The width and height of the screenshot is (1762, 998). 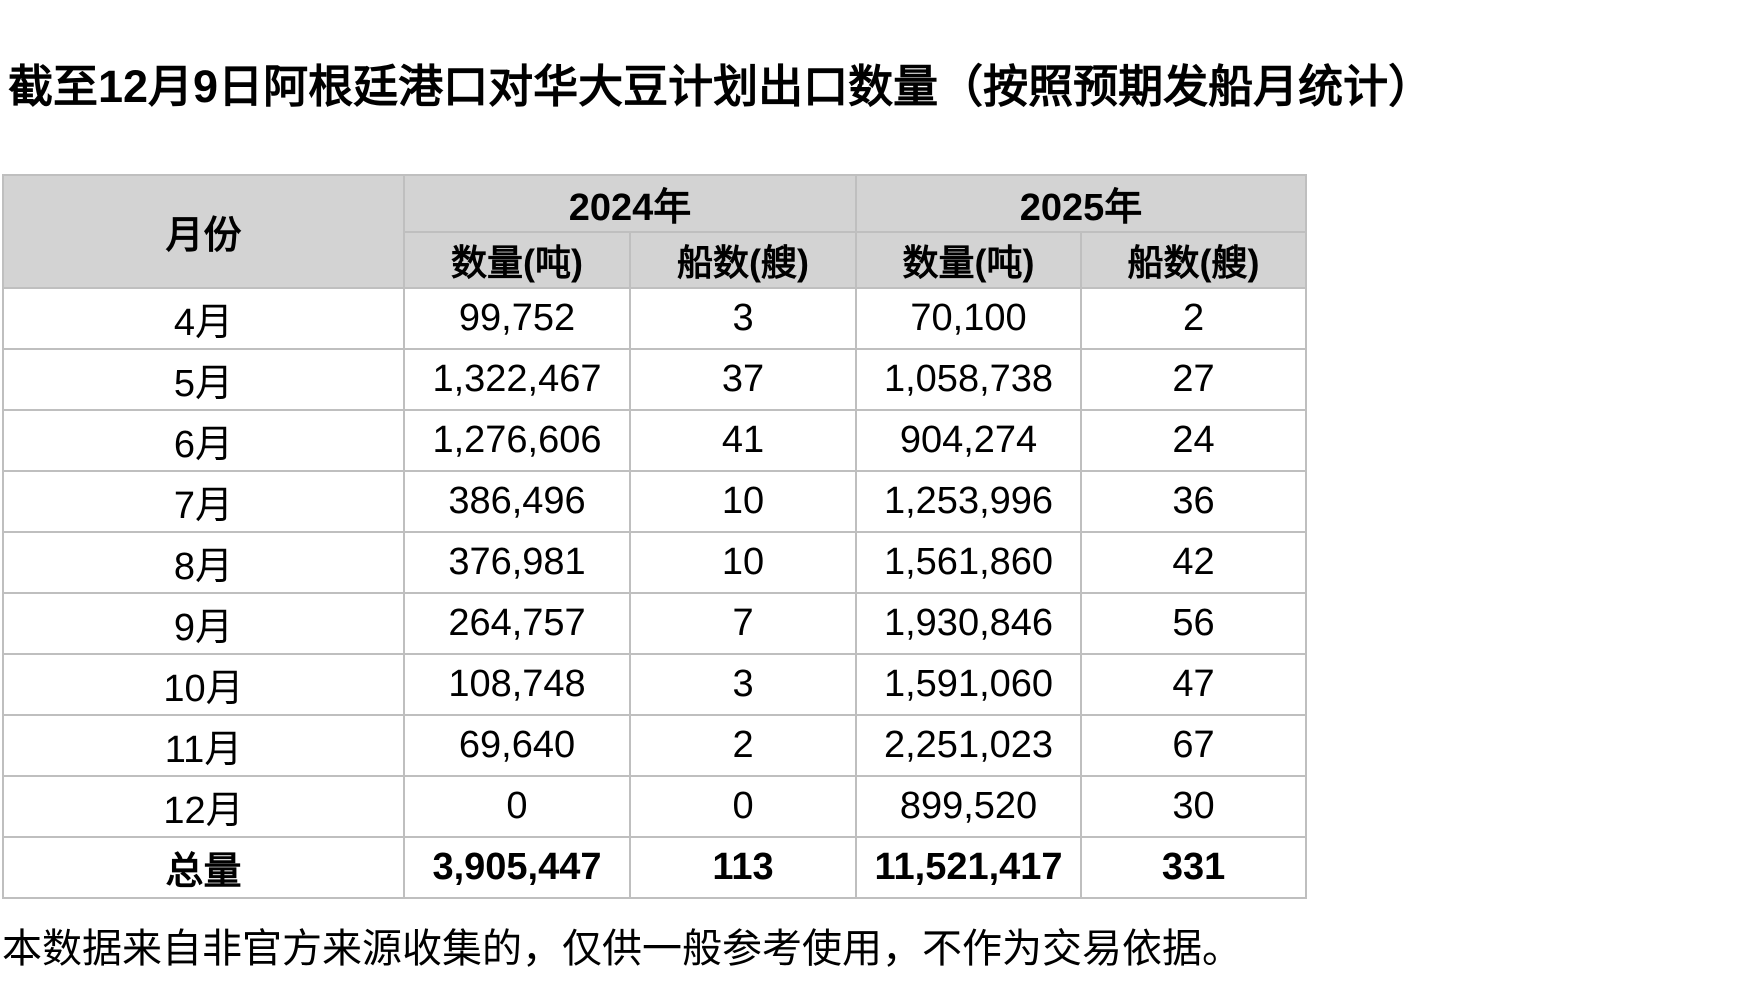 I want to click on qty-2025-cell: 11,521,417, so click(x=969, y=867).